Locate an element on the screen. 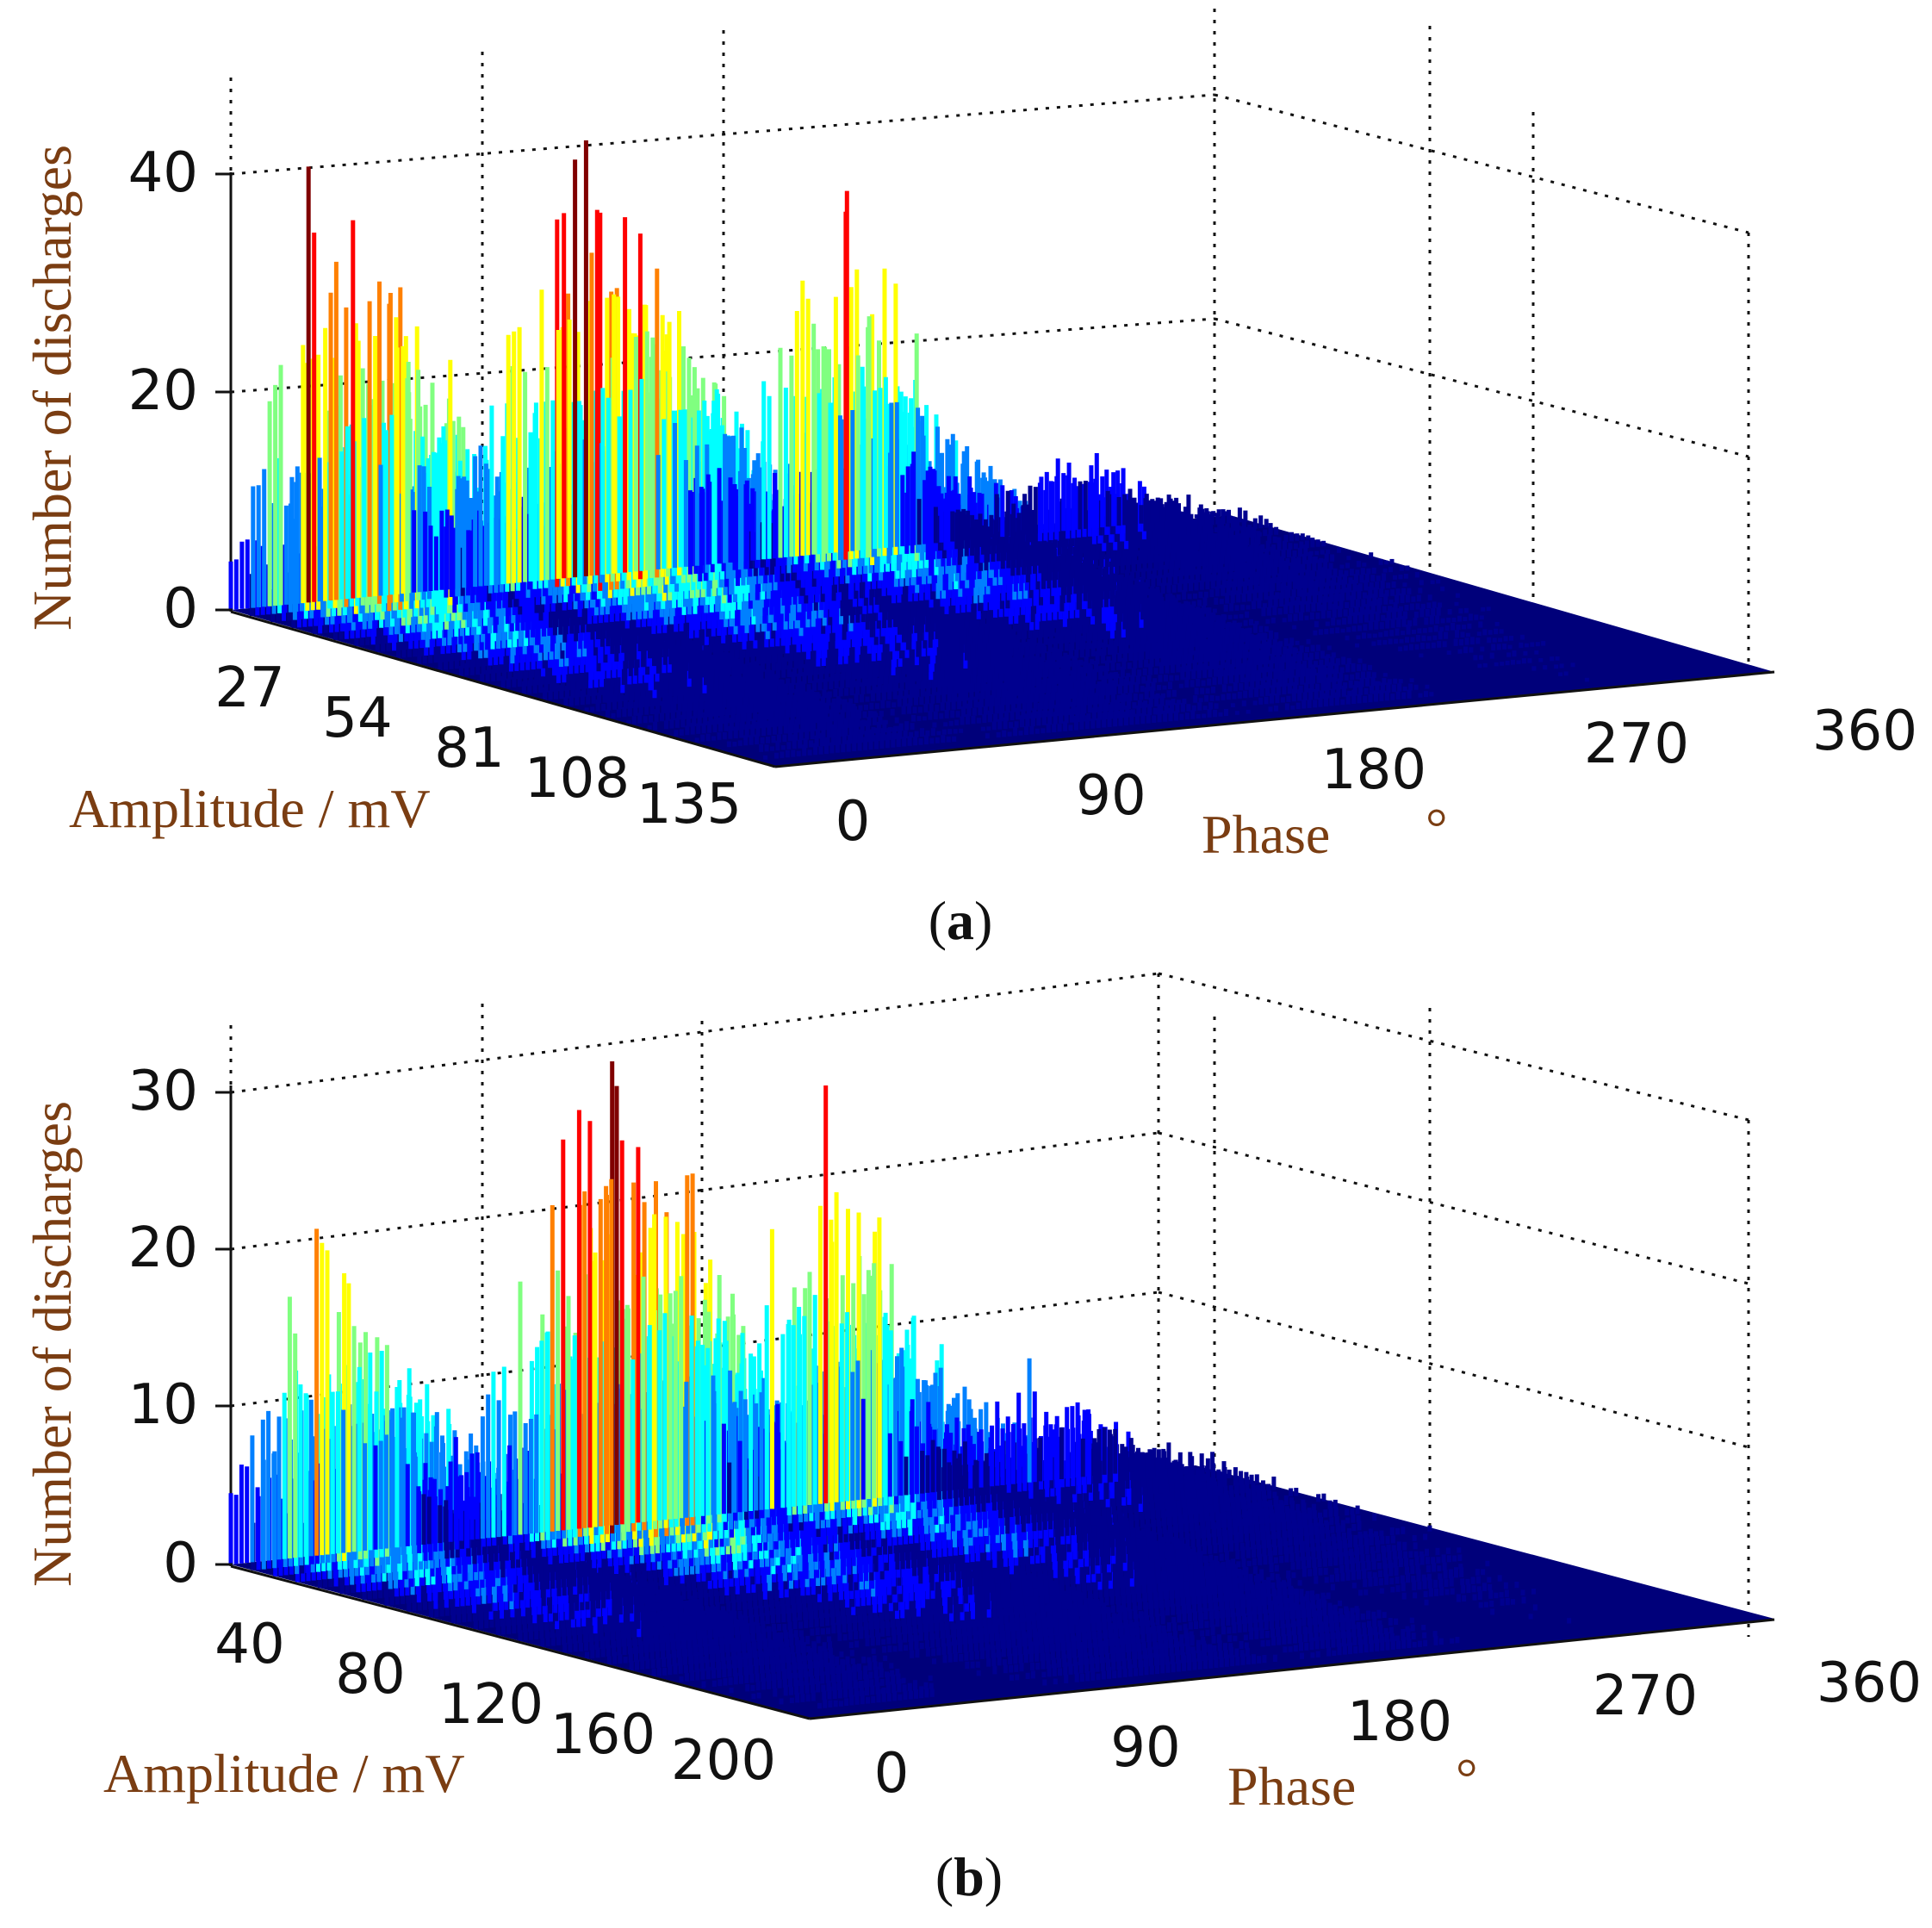  panel-a-z-axis-title: Number of discharges is located at coordinates (52, 388).